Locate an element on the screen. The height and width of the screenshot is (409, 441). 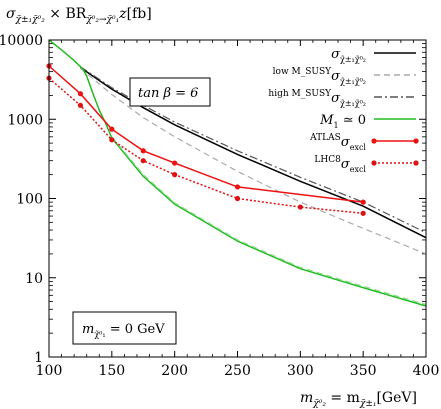
legend-label: ATLASσexcl is located at coordinates (337, 142).